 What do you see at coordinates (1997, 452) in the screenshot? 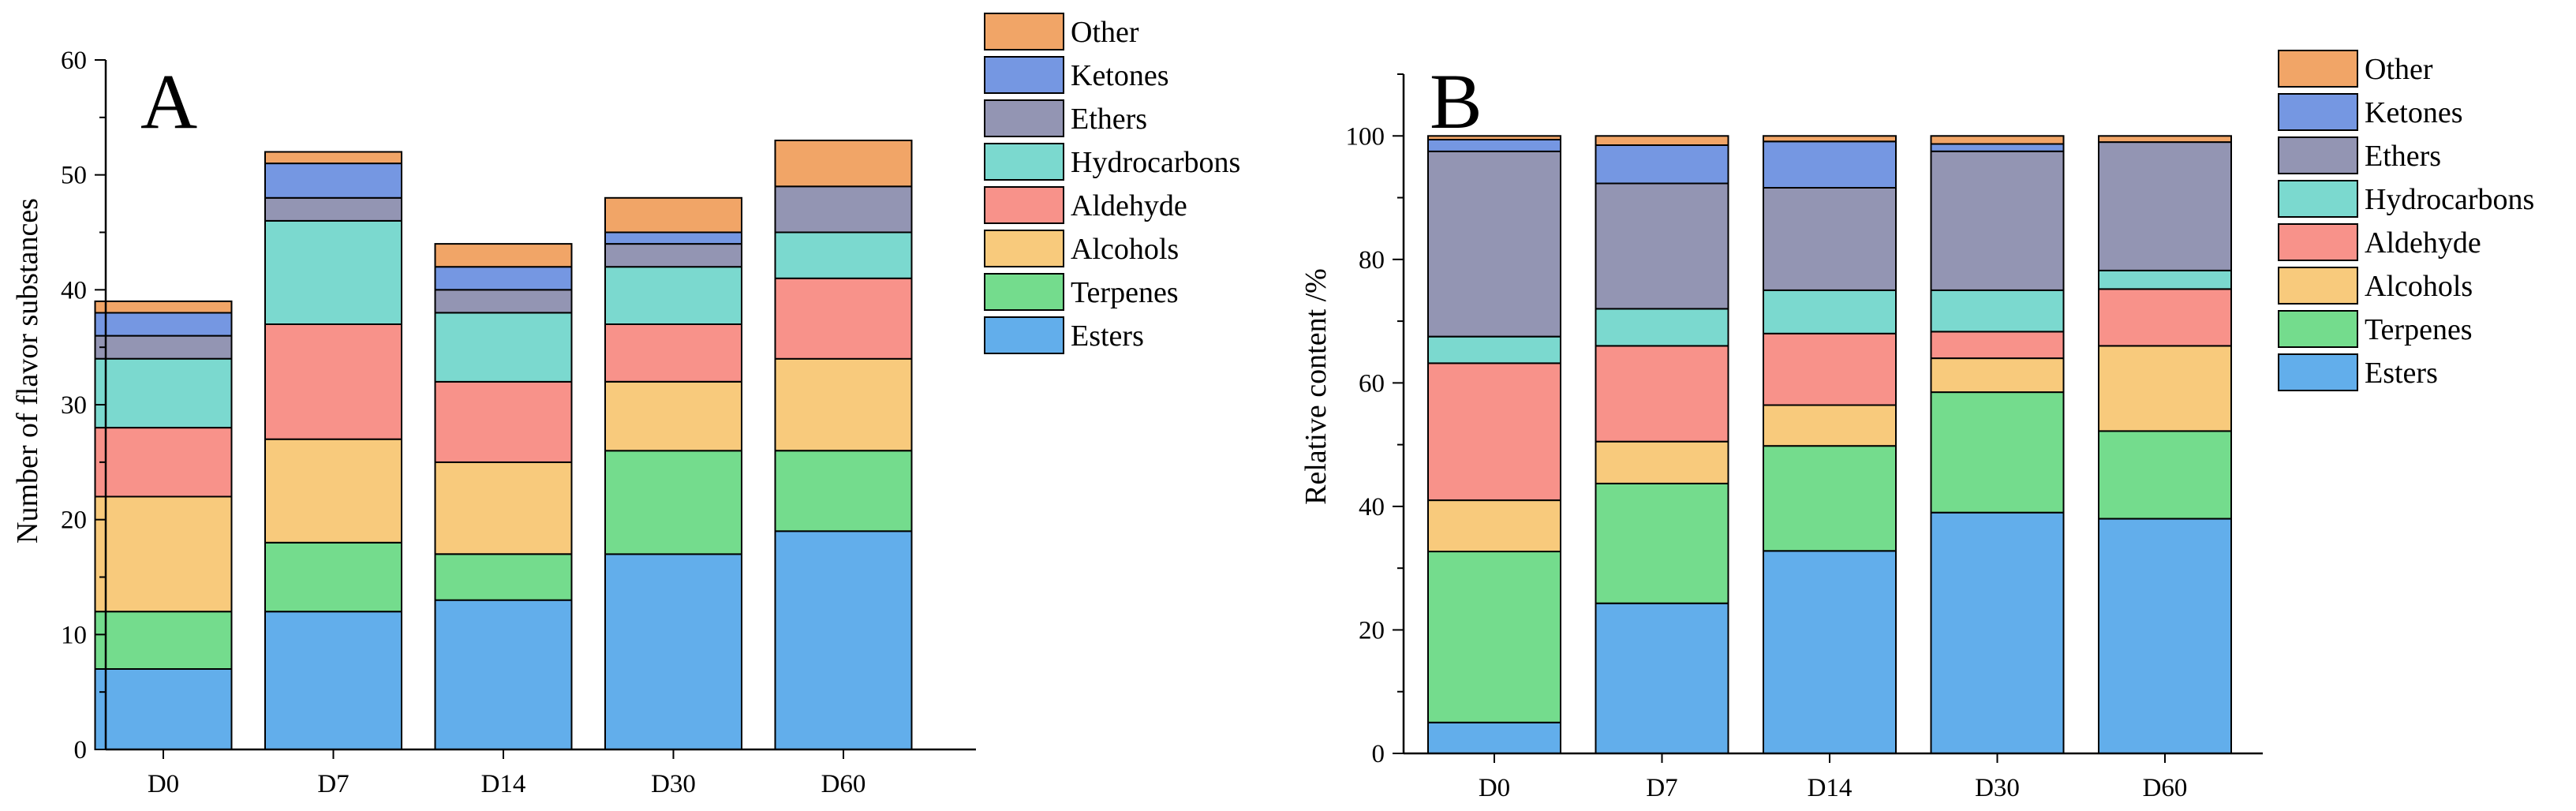
I see `bar-segment-b-d30-terpenes` at bounding box center [1997, 452].